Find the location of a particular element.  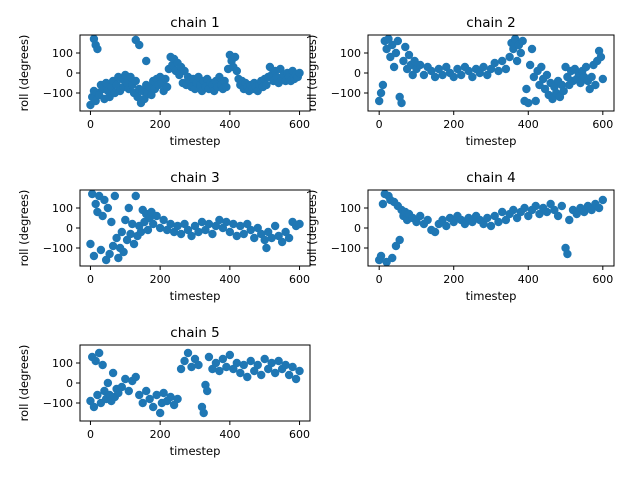

x-tick-label: 400 is located at coordinates (528, 124).